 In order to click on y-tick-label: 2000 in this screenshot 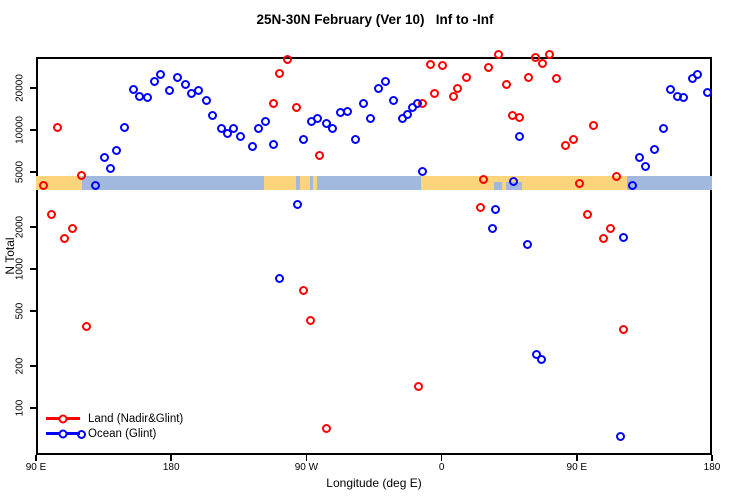, I will do `click(20, 227)`.